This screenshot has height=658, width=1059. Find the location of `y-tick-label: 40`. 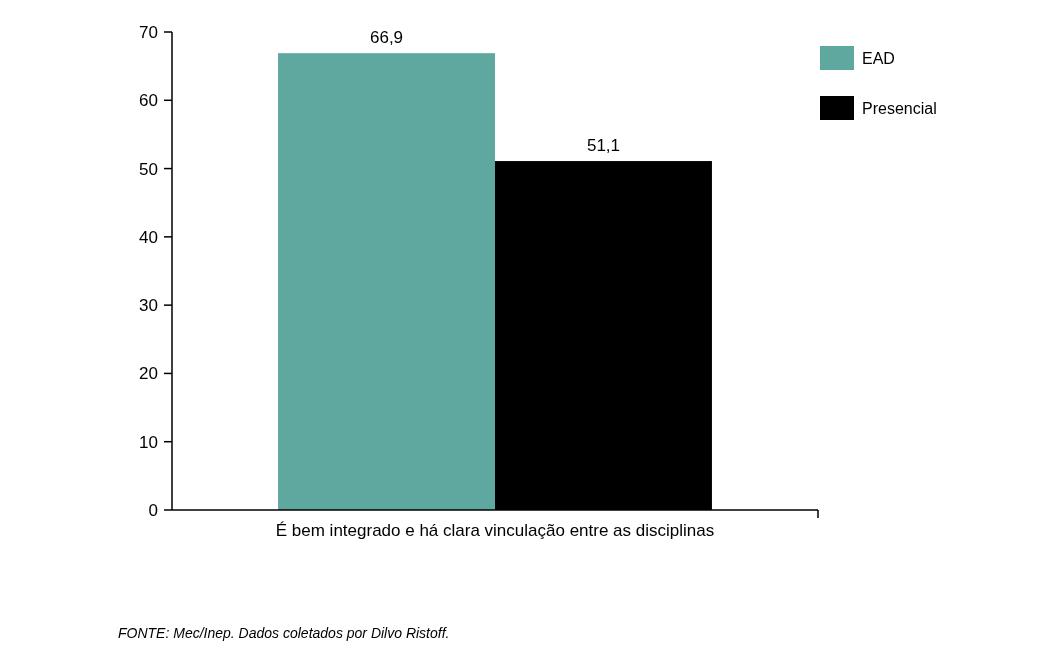

y-tick-label: 40 is located at coordinates (148, 237).